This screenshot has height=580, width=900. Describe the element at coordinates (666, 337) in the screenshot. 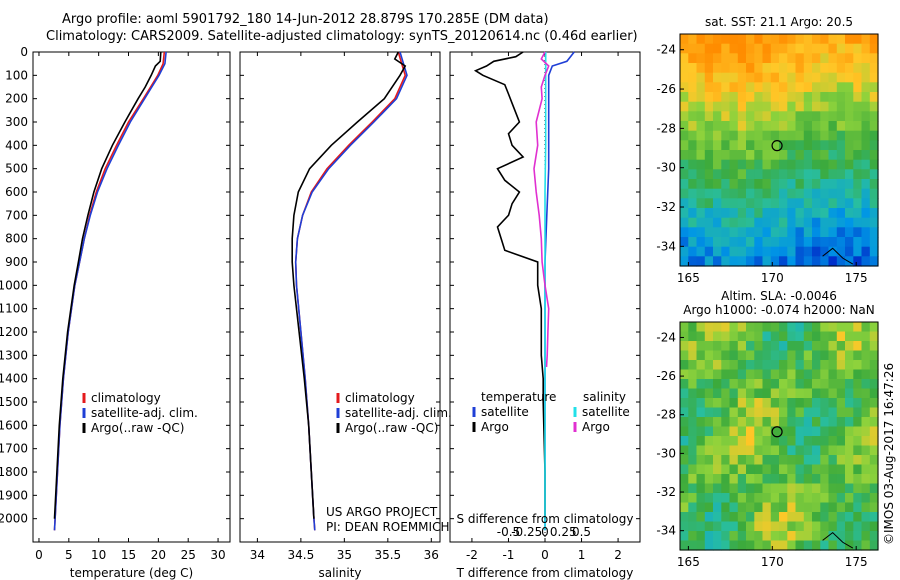

I see `map-y-tick-label: -24` at that location.